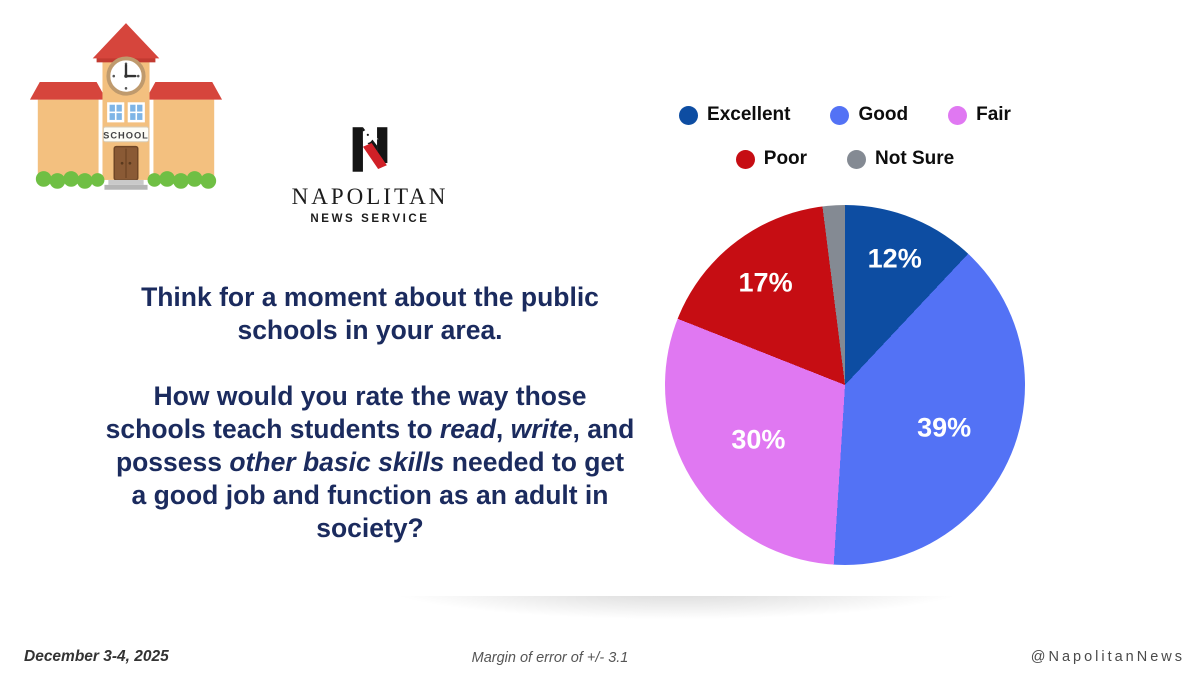  What do you see at coordinates (126, 187) in the screenshot?
I see `school-step-bottom` at bounding box center [126, 187].